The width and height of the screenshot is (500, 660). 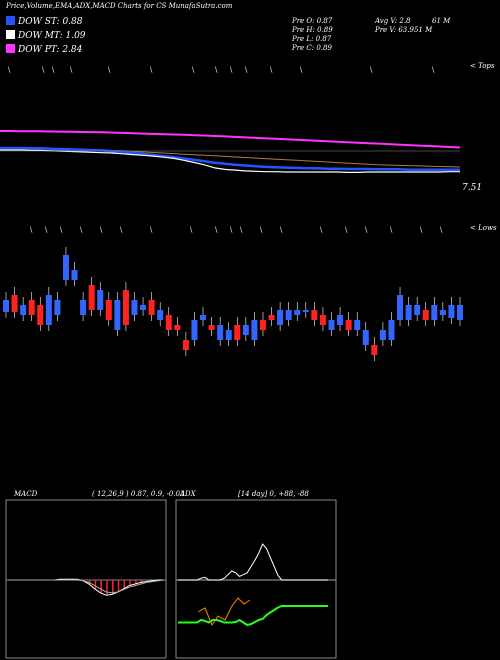 I want to click on legend-label-pt: DOW PT: 2.84, so click(x=50, y=50).